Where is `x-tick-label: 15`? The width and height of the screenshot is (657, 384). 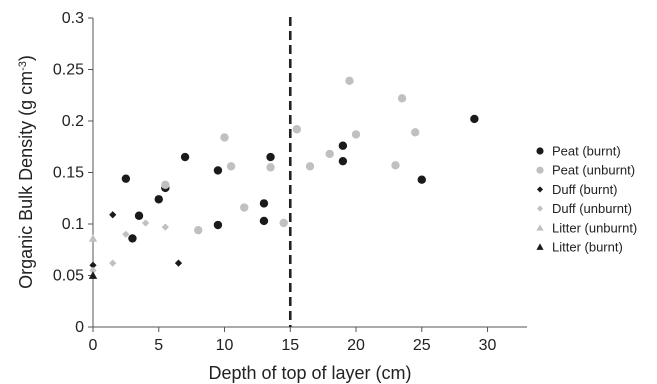 x-tick-label: 15 is located at coordinates (290, 345).